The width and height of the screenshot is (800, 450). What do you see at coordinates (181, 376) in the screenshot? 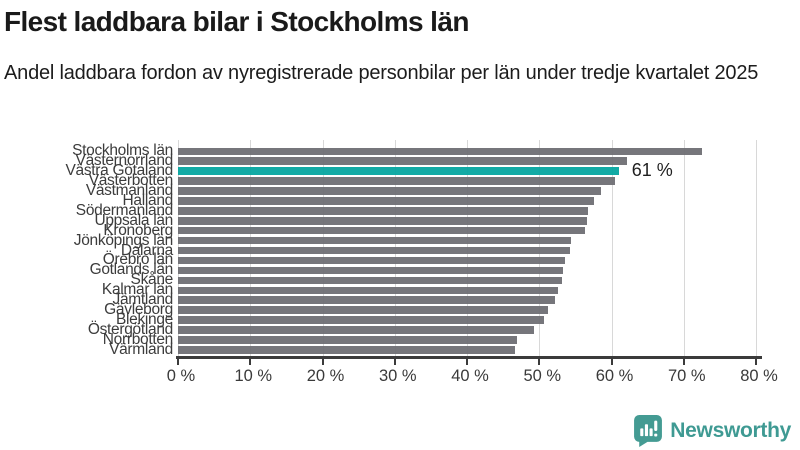
I see `x-axis-tick-label: 0 %` at bounding box center [181, 376].